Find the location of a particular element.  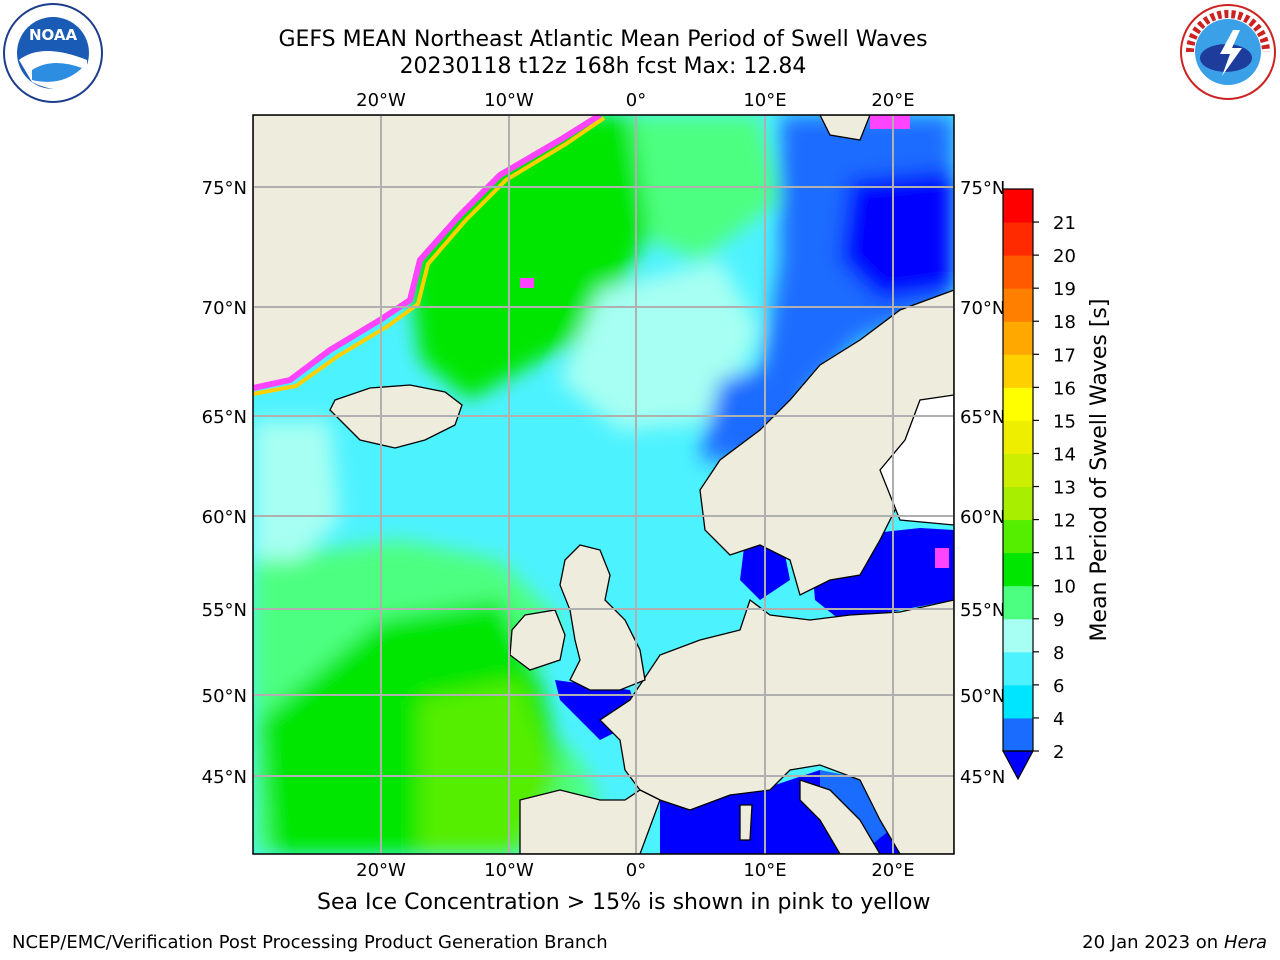

great-britain is located at coordinates (602, 617).